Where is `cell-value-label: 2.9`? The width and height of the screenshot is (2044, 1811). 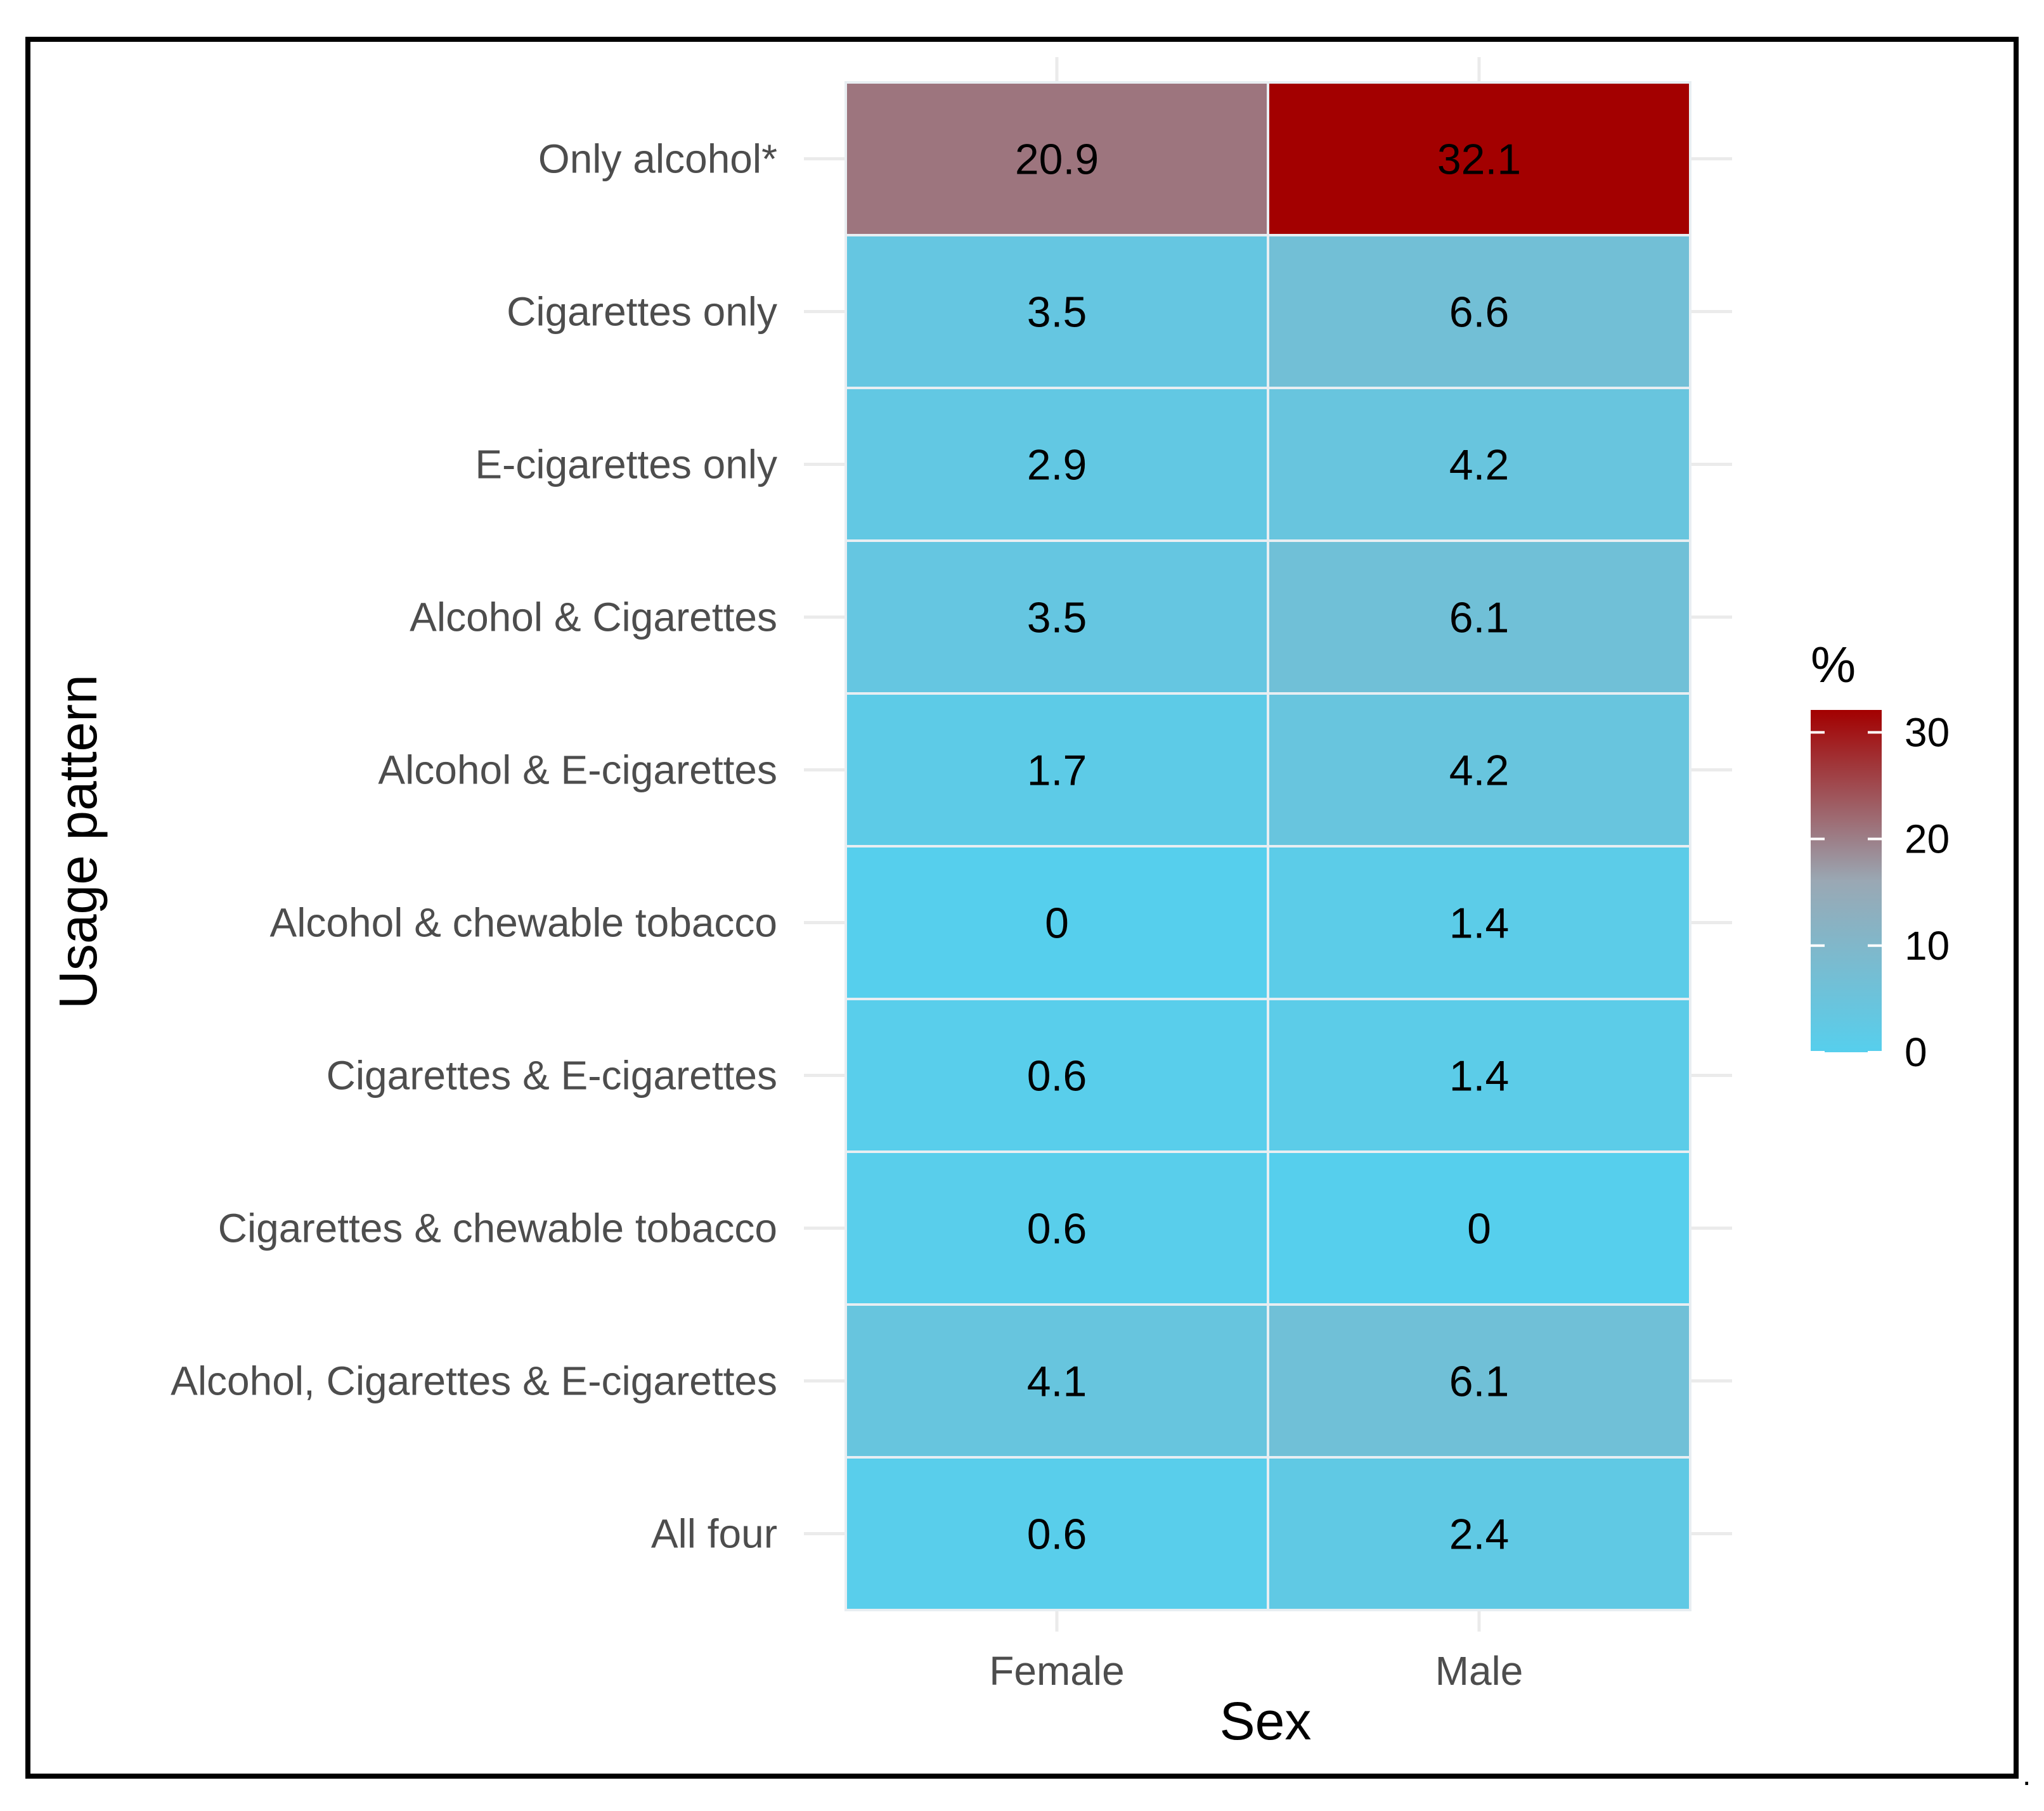 cell-value-label: 2.9 is located at coordinates (1057, 465).